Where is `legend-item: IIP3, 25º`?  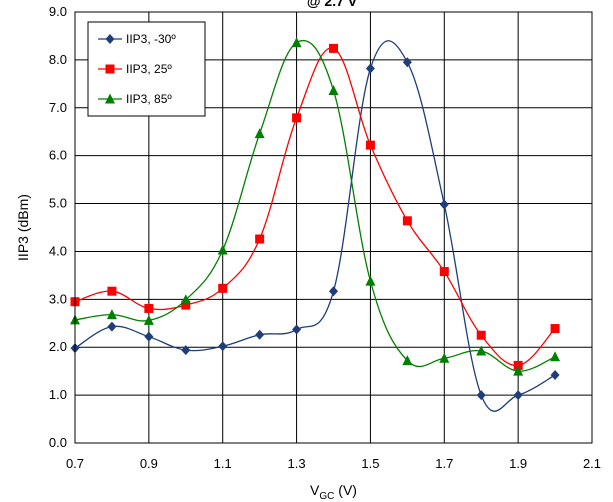 legend-item: IIP3, 25º is located at coordinates (135, 69).